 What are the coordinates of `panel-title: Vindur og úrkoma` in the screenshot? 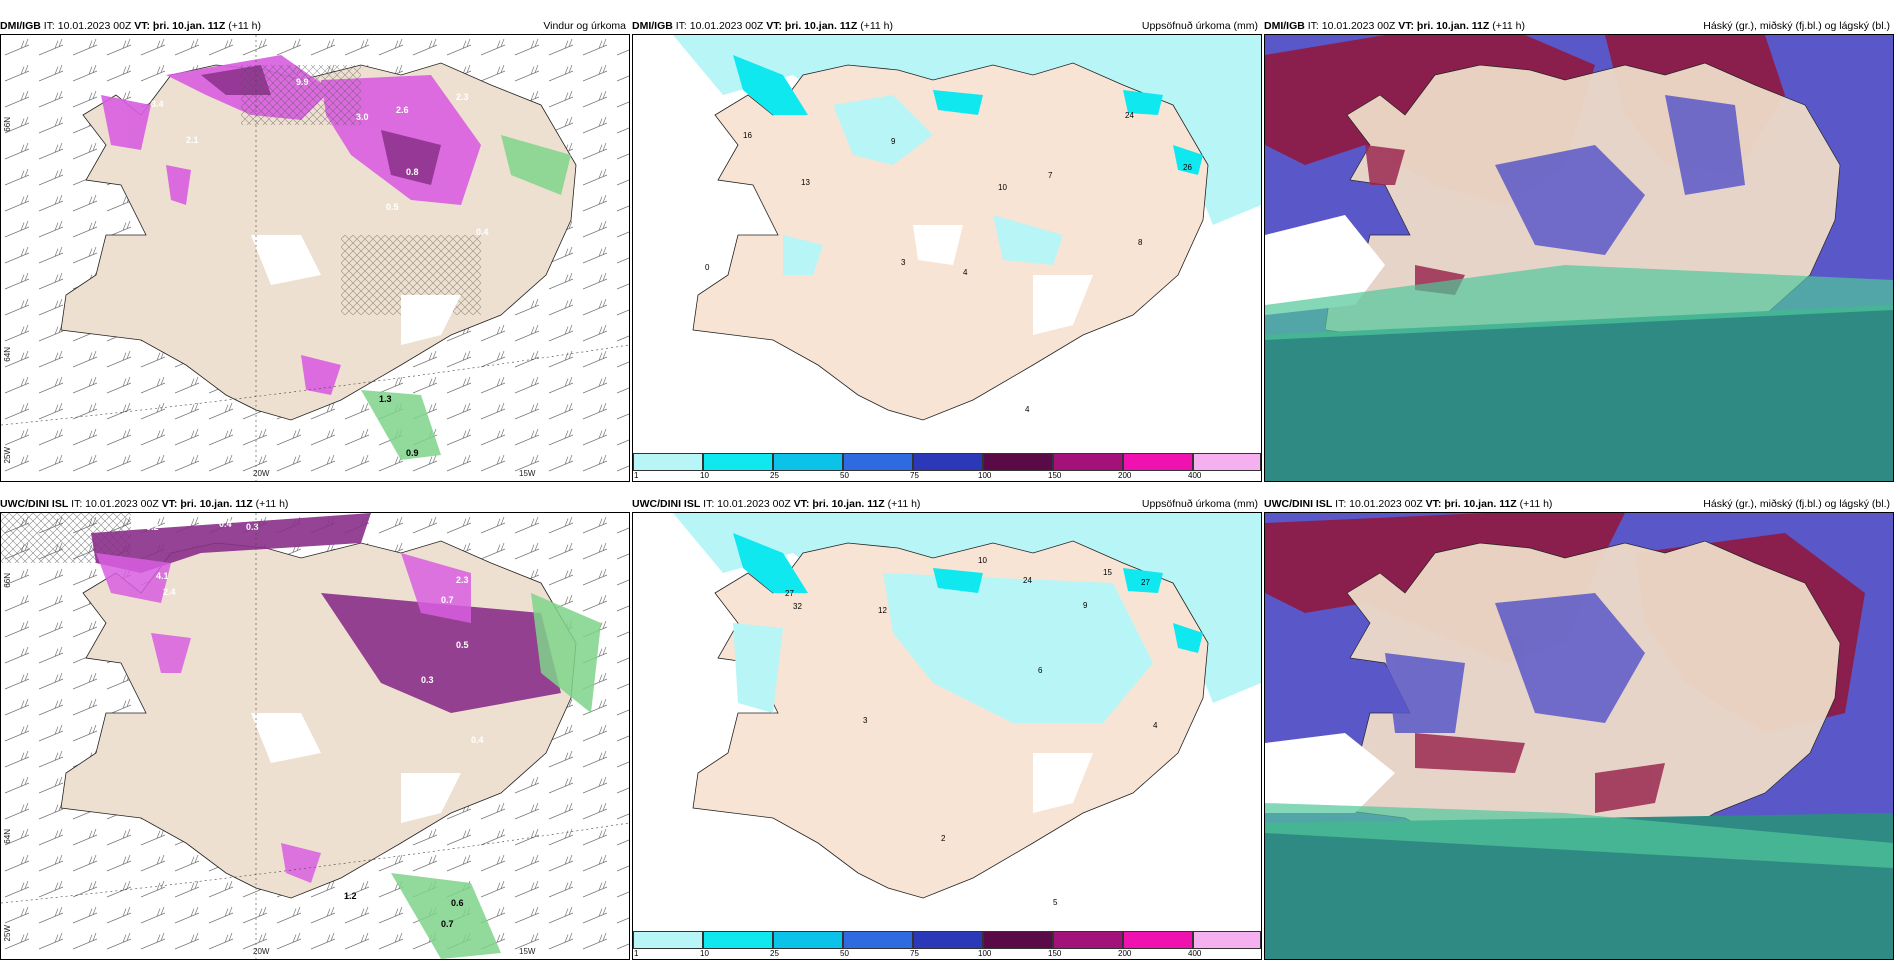 It's located at (584, 26).